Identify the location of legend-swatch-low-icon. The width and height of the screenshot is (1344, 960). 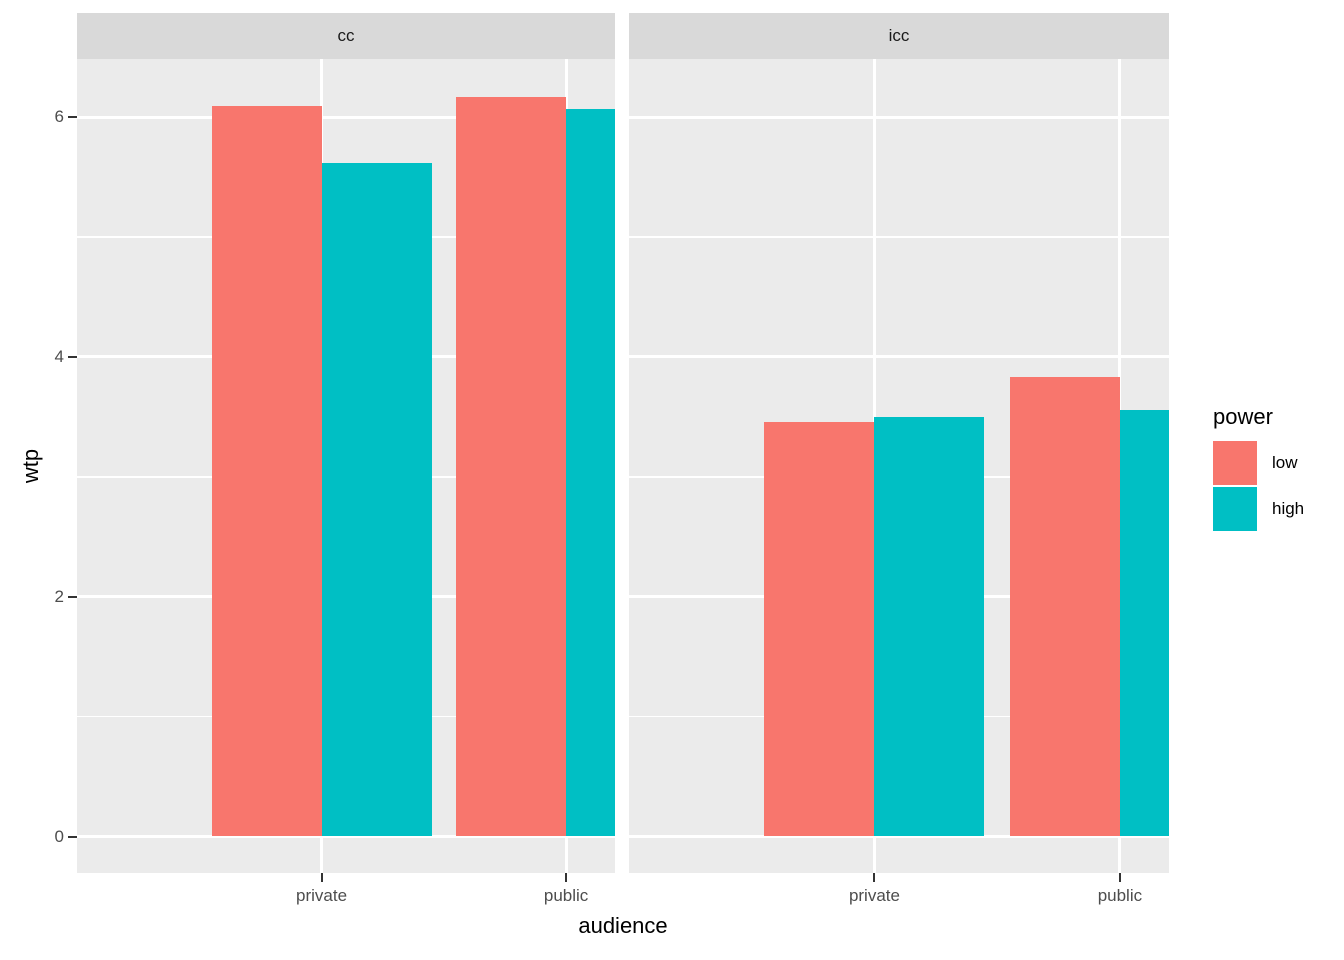
(1235, 463).